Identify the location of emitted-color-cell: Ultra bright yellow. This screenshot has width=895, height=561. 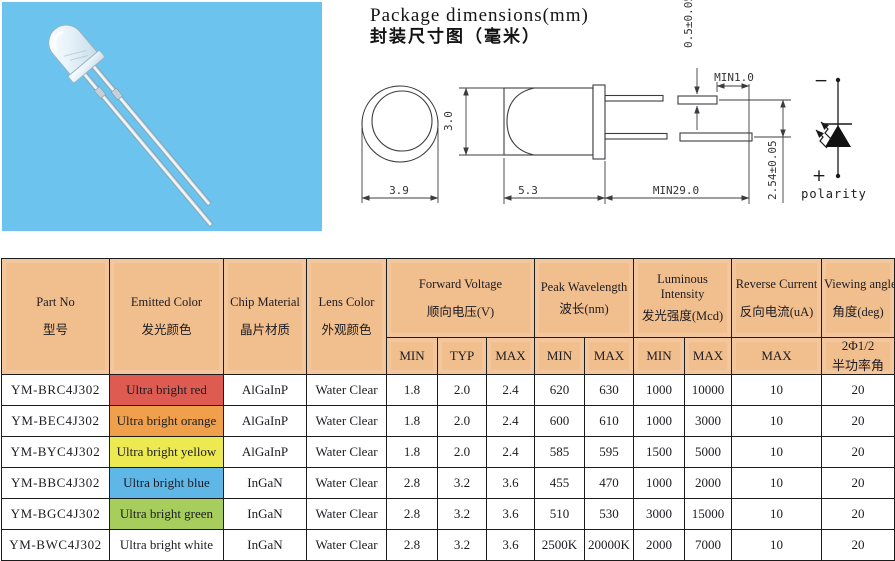
(166, 452).